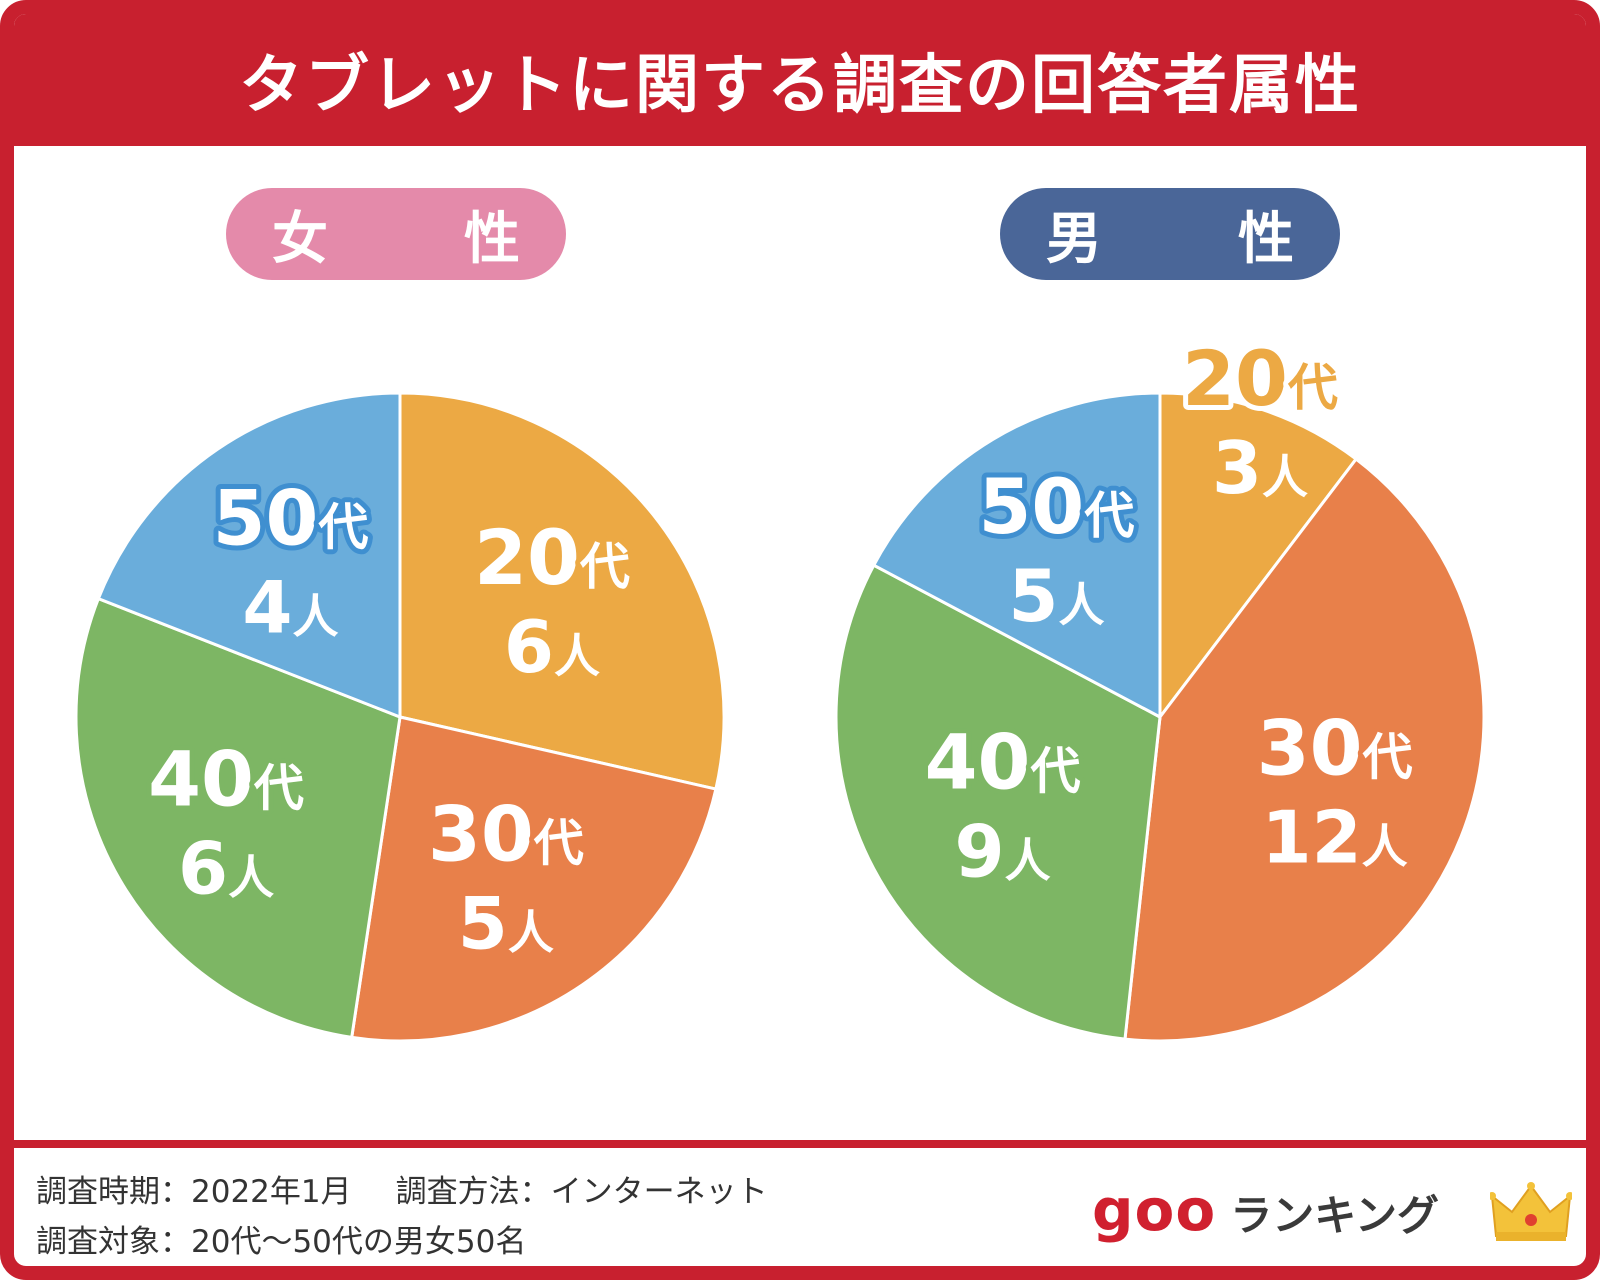 The width and height of the screenshot is (1600, 1280). I want to click on goo-ranking-logo: goo ランキング, so click(1265, 1210).